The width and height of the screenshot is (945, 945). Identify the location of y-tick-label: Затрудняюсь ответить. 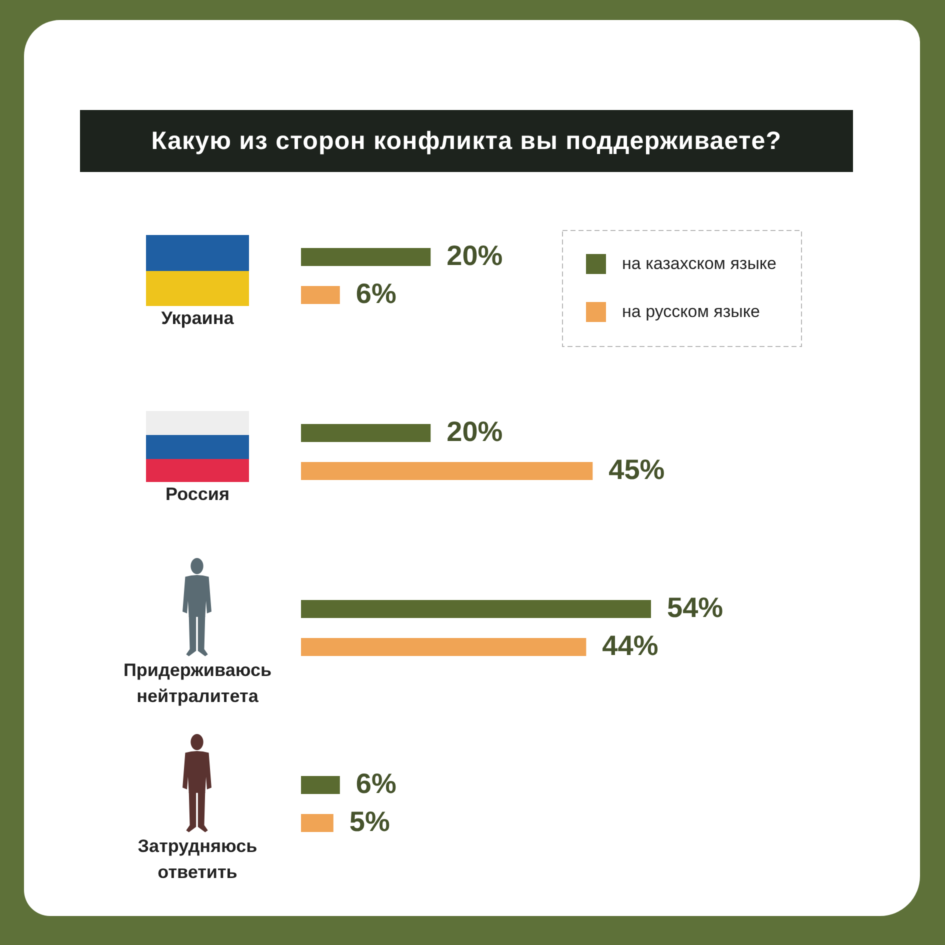
(198, 859).